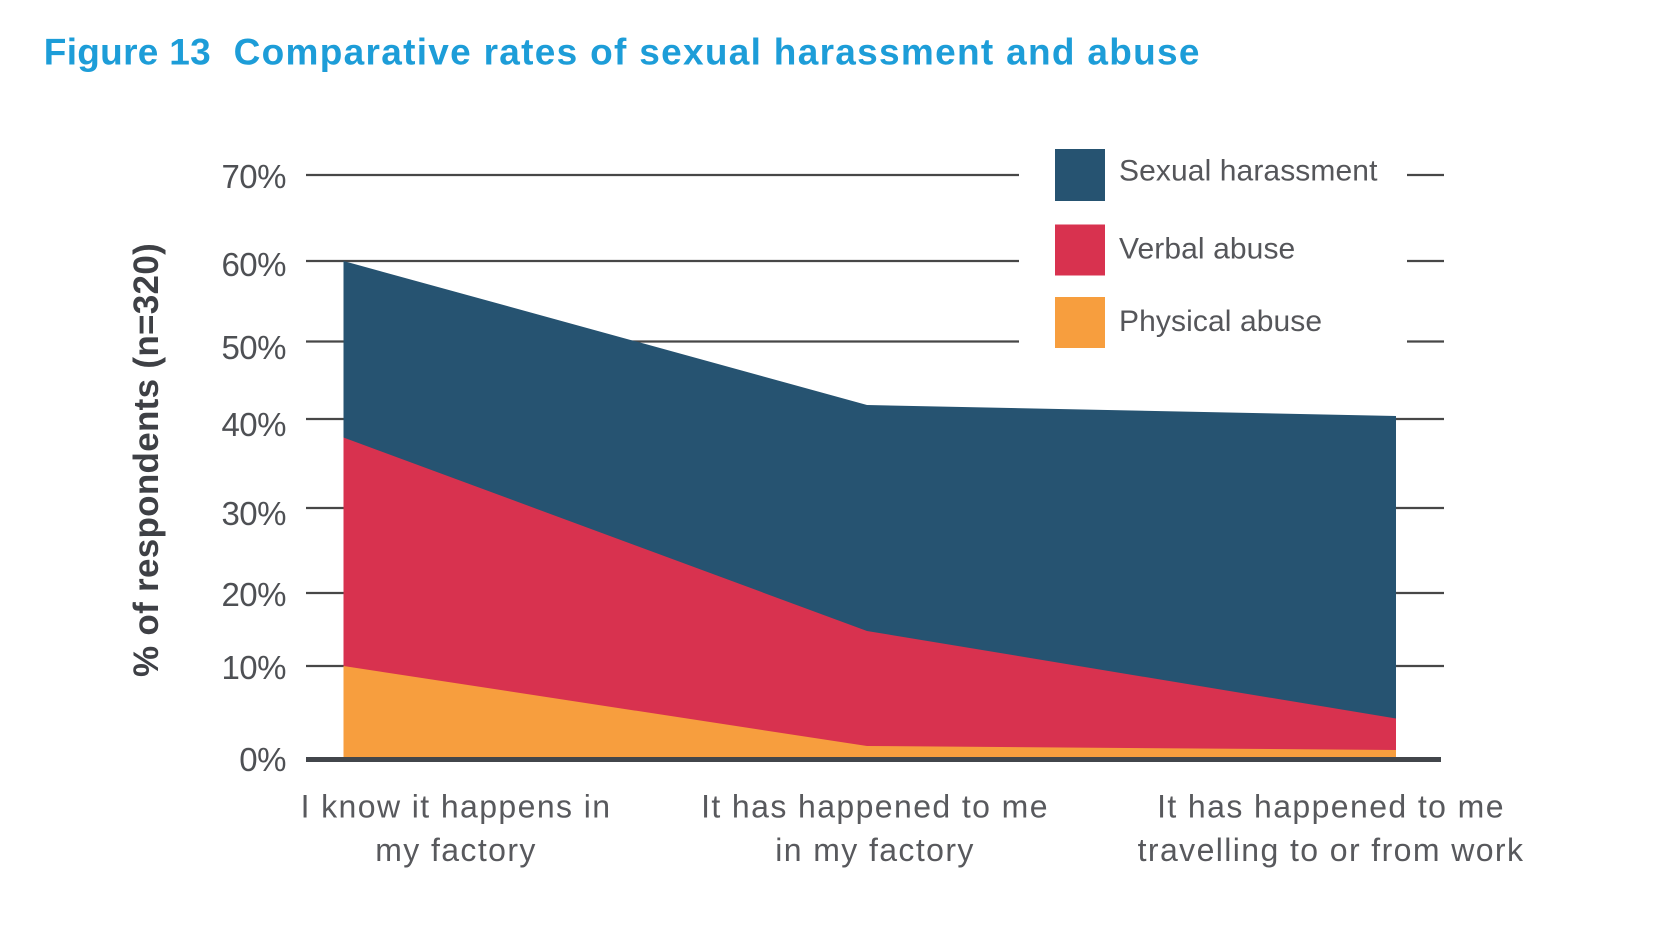 The width and height of the screenshot is (1680, 934). What do you see at coordinates (1248, 171) in the screenshot?
I see `svg-text: Sexual harassment` at bounding box center [1248, 171].